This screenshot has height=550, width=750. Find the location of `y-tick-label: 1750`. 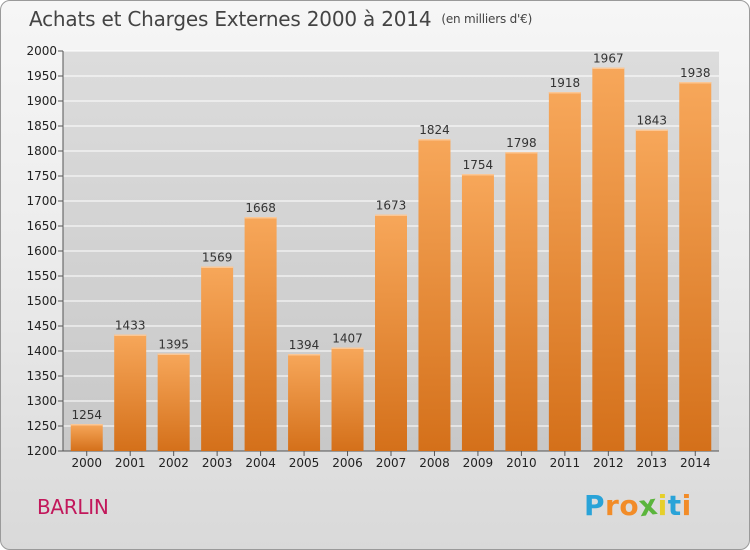

y-tick-label: 1750 is located at coordinates (41, 176).